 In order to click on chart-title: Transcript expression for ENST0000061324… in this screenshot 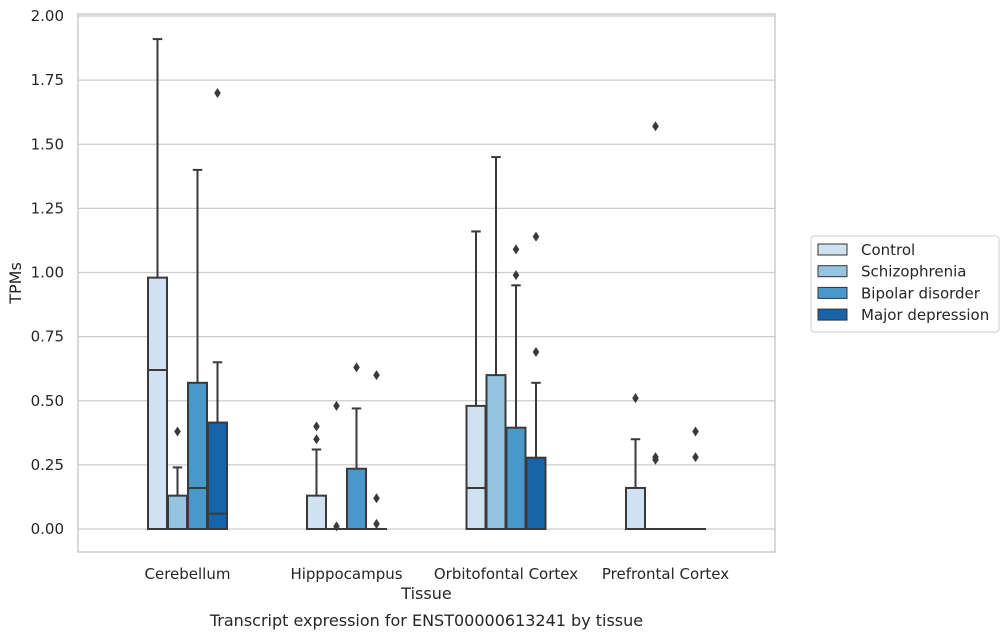, I will do `click(426, 620)`.